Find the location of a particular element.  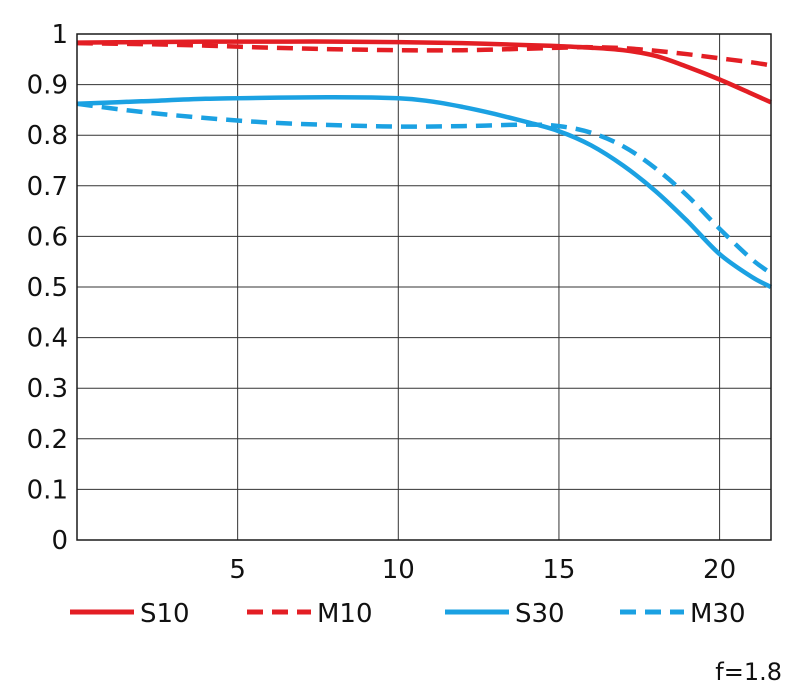

y-tick-label: 0.2 is located at coordinates (47, 440).